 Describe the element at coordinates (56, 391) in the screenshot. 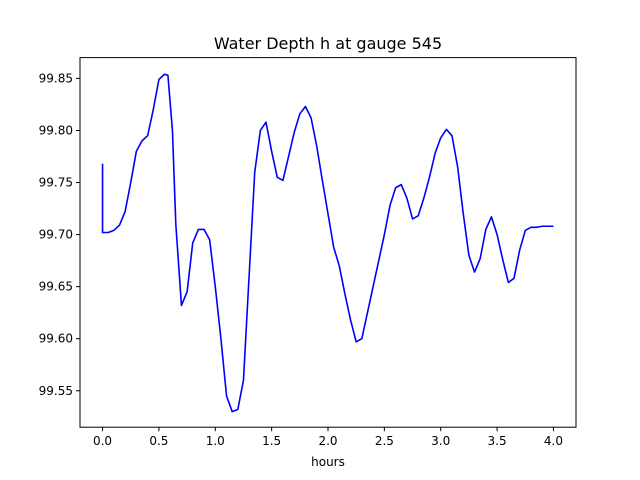

I see `y-tick-label: 99.55` at that location.